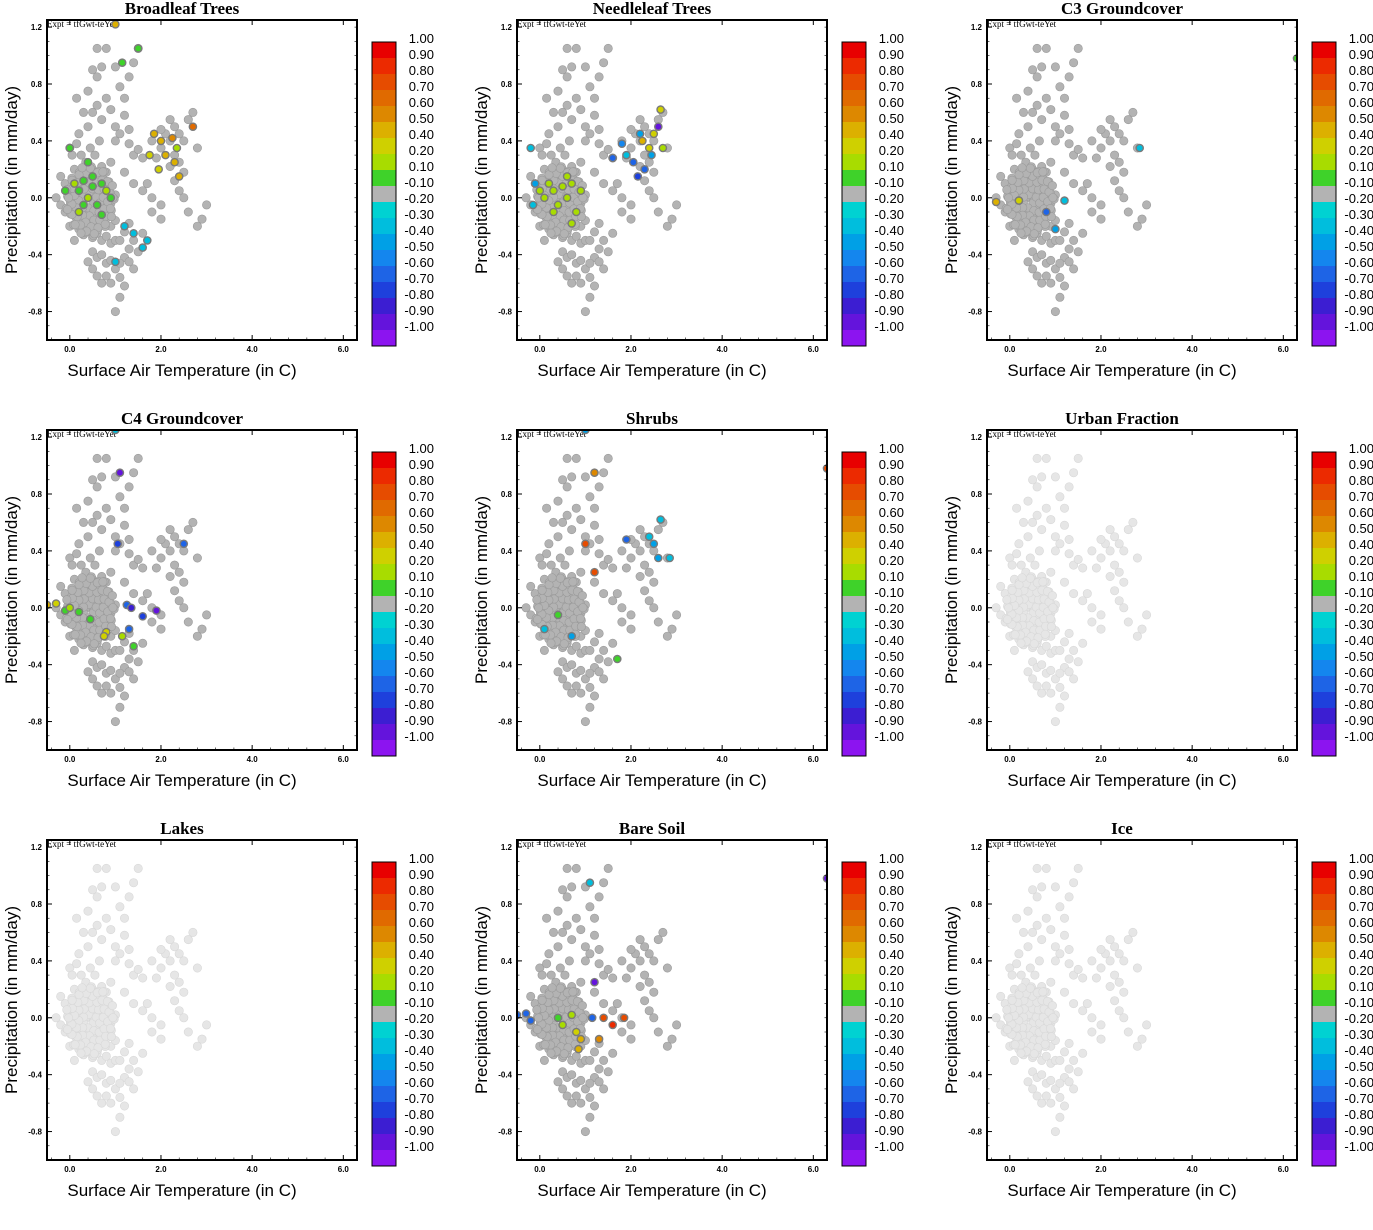  What do you see at coordinates (37, 494) in the screenshot?
I see `y-tick-label: 0.8` at bounding box center [37, 494].